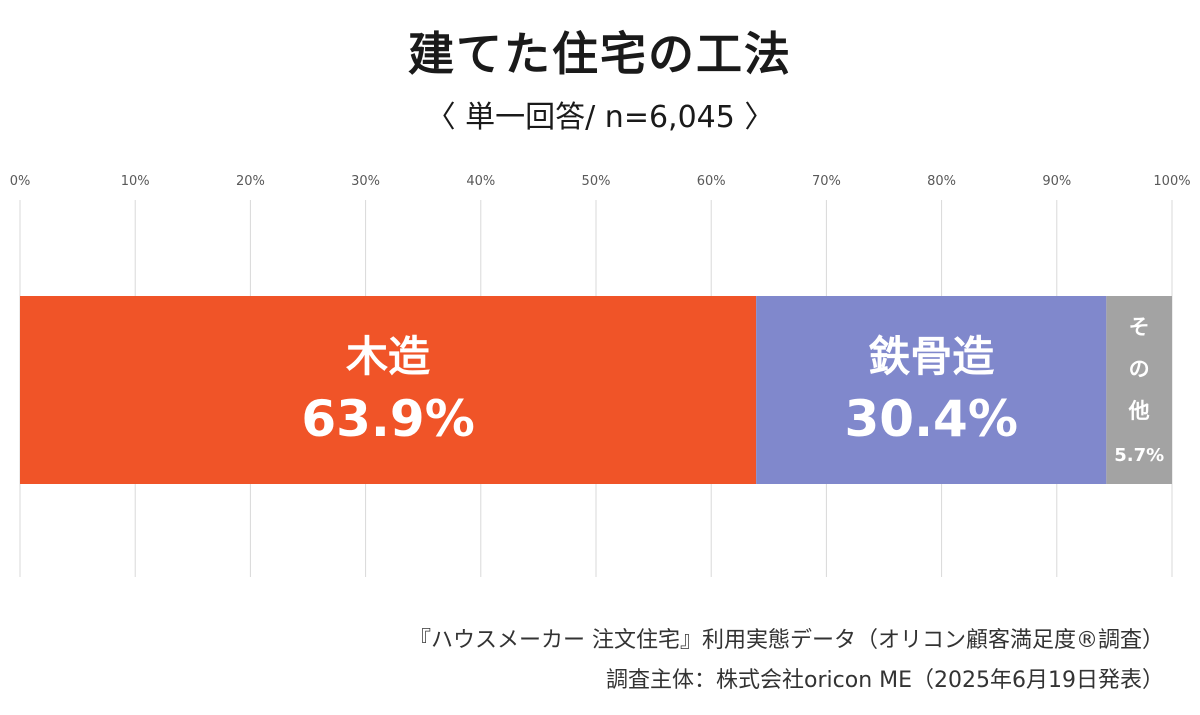 This screenshot has width=1200, height=715. I want to click on segment-name-label: 他, so click(1139, 411).